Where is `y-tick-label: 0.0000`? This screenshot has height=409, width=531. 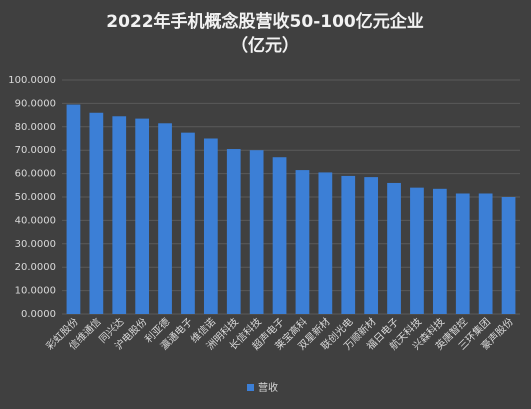
y-tick-label: 0.0000 is located at coordinates (38, 314).